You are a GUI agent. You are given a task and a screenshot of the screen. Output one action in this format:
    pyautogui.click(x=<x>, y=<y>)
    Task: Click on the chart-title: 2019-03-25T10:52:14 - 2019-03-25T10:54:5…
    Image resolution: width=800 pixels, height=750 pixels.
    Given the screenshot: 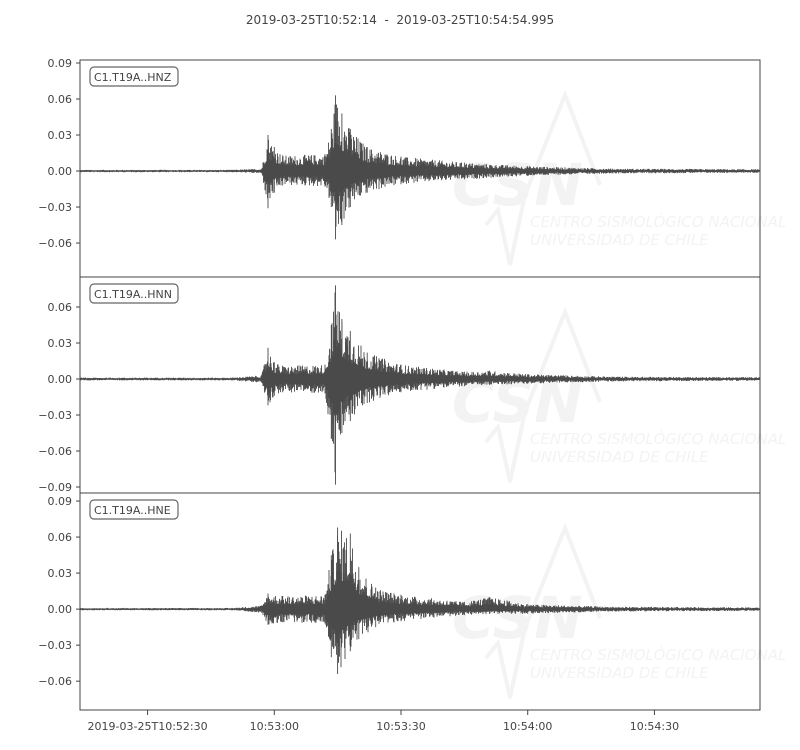 What is the action you would take?
    pyautogui.click(x=400, y=20)
    